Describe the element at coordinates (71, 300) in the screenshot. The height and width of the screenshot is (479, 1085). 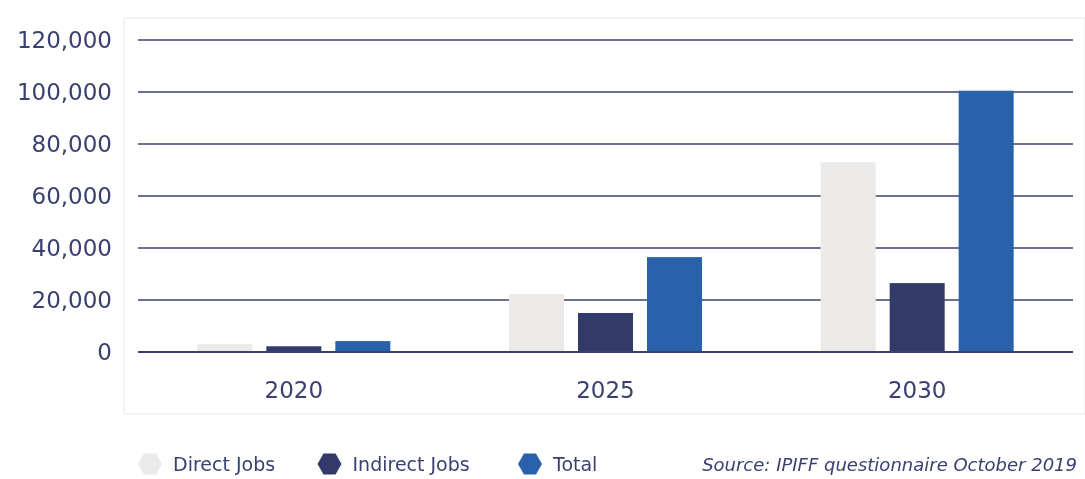
I see `y-tick-label: 20,000` at that location.